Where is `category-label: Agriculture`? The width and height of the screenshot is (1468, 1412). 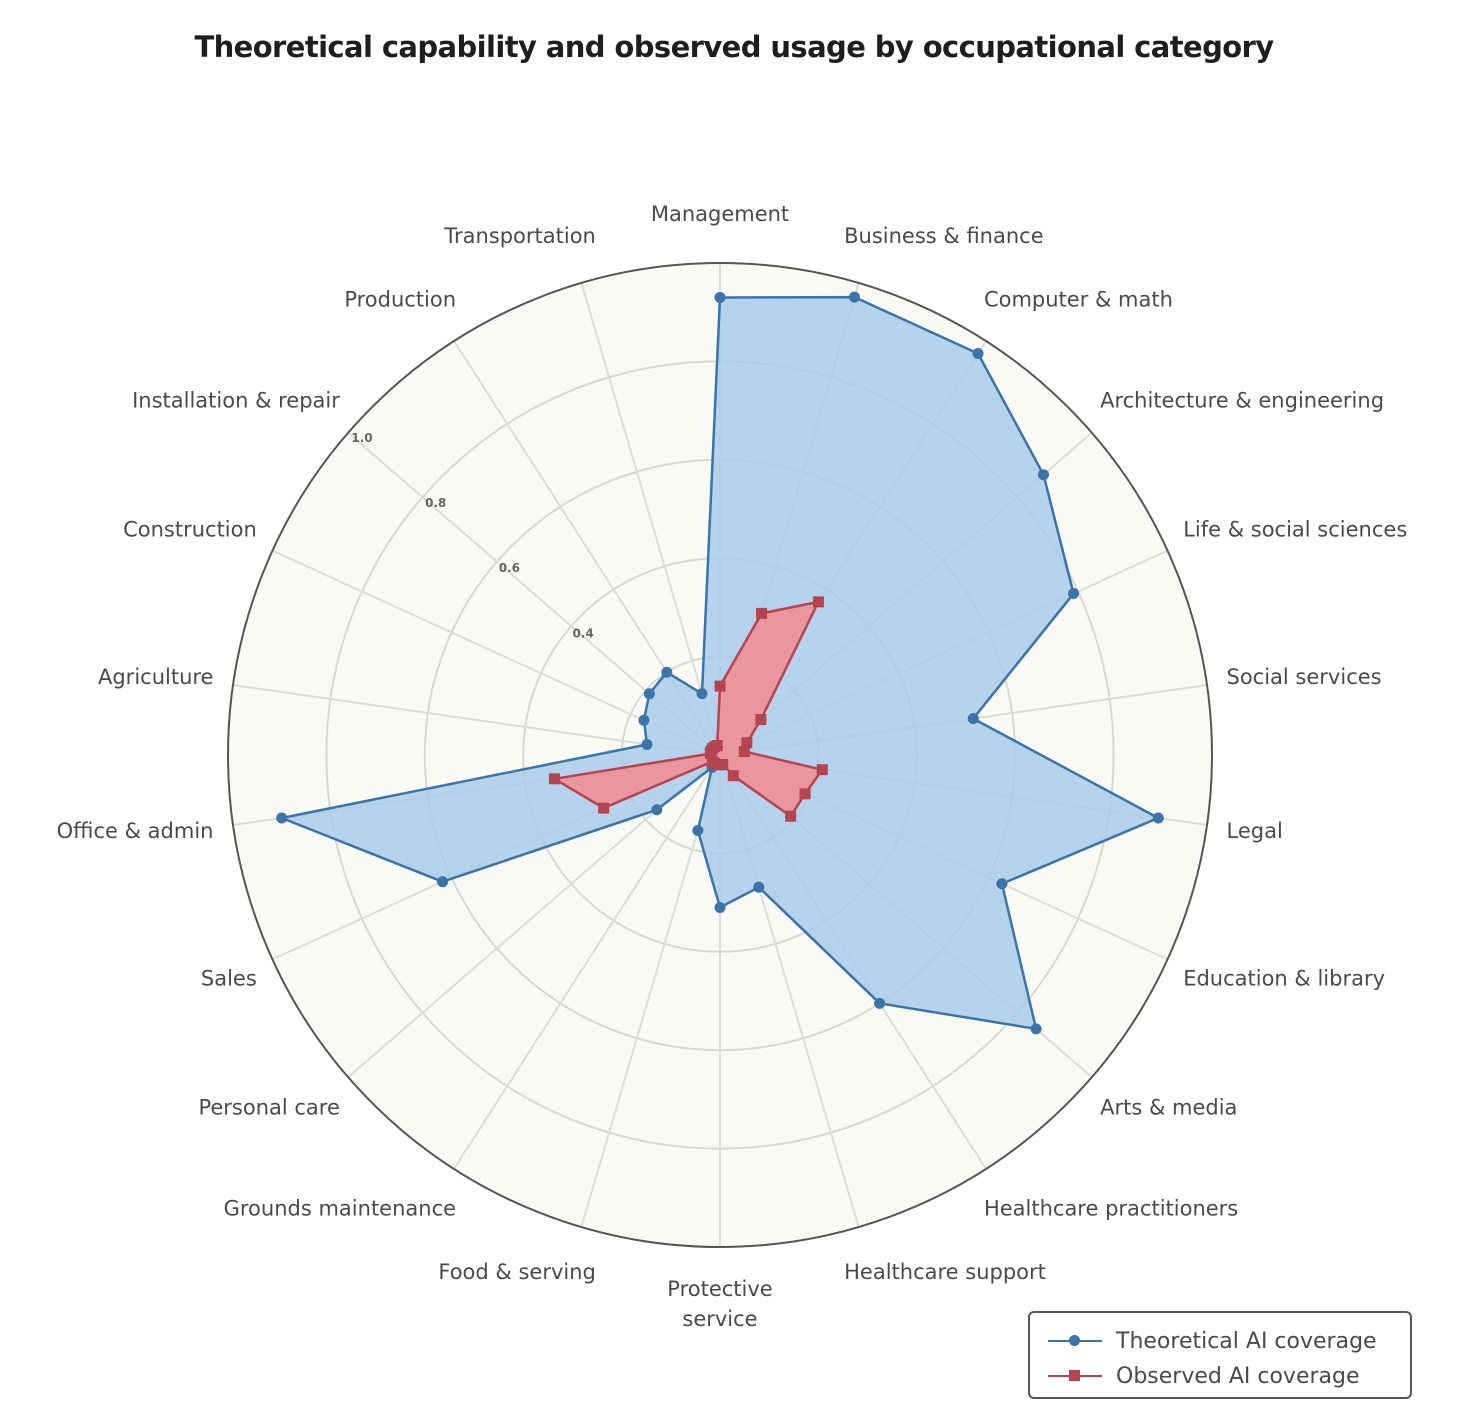
category-label: Agriculture is located at coordinates (156, 677).